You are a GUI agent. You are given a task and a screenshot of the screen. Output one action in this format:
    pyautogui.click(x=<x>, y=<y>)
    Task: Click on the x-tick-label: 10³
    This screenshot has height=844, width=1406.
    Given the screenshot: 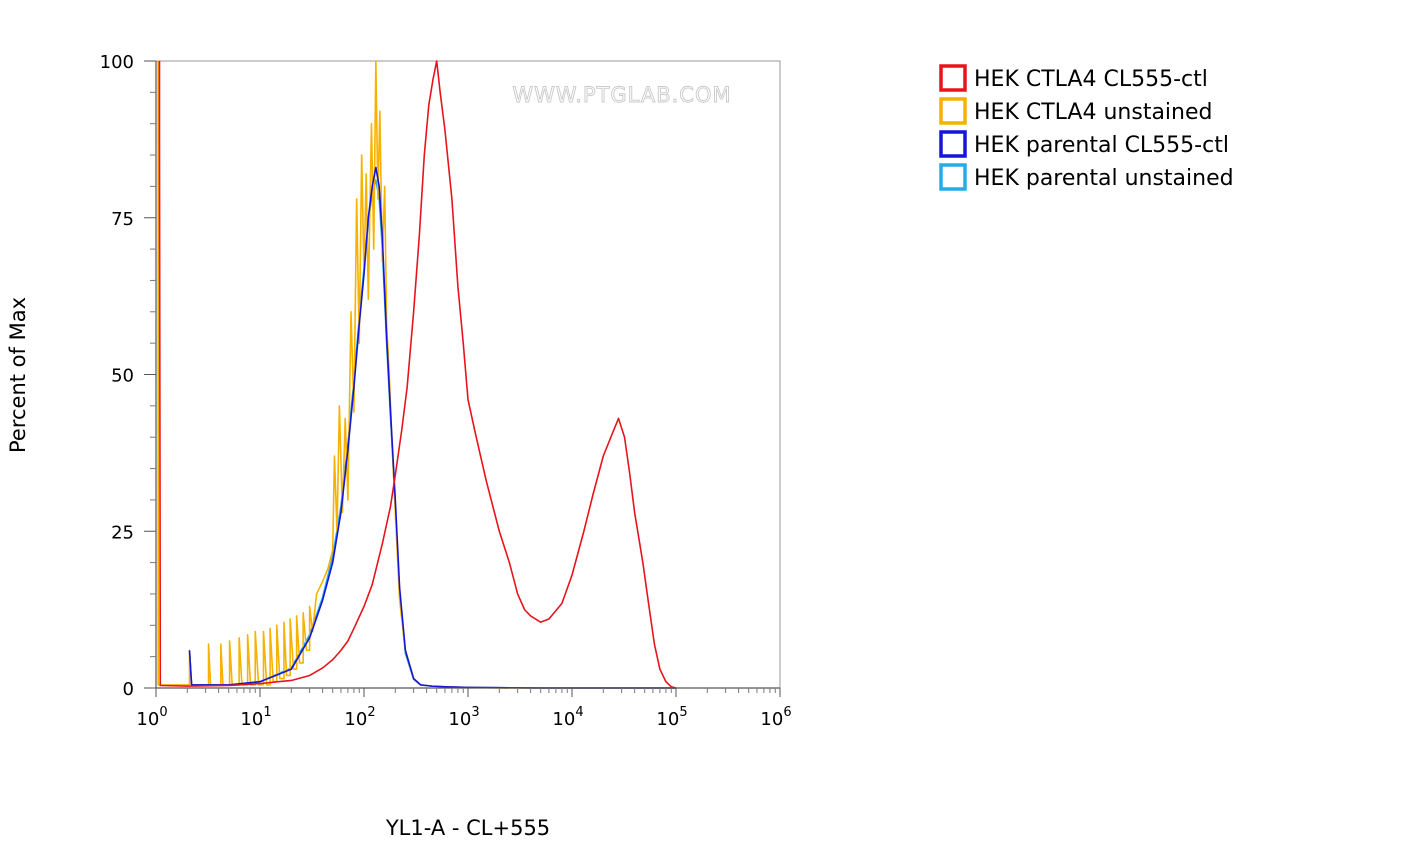 What is the action you would take?
    pyautogui.click(x=463, y=717)
    